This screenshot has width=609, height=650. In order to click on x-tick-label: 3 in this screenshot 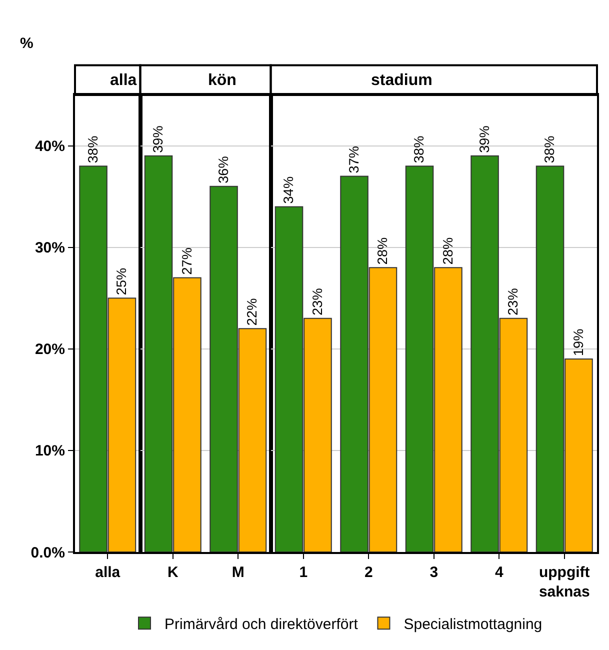, I will do `click(434, 572)`.